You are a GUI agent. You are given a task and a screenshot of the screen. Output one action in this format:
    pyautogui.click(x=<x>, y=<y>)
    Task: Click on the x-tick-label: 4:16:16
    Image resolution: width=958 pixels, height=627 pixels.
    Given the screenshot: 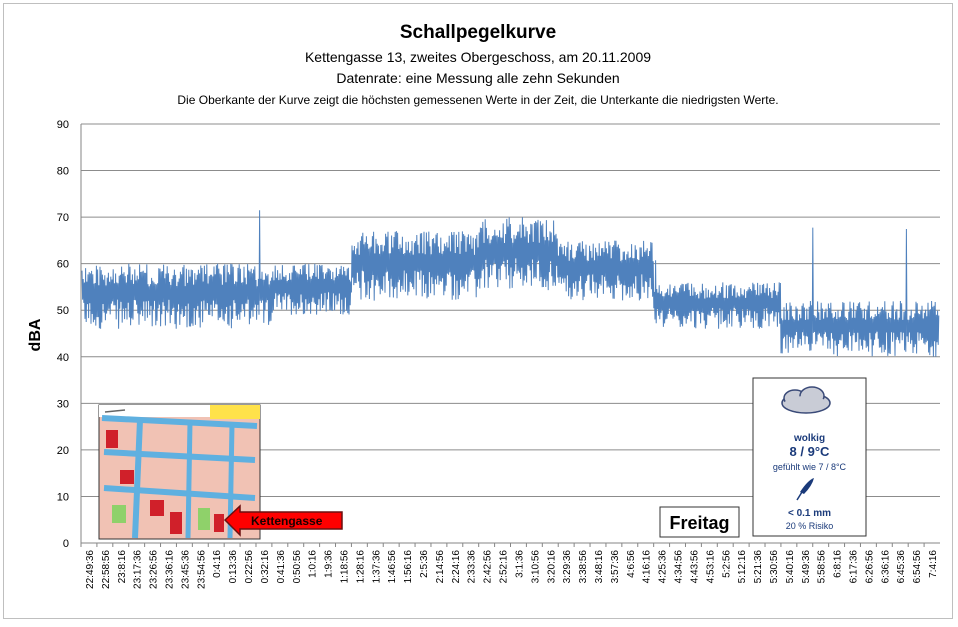 What is the action you would take?
    pyautogui.click(x=647, y=567)
    